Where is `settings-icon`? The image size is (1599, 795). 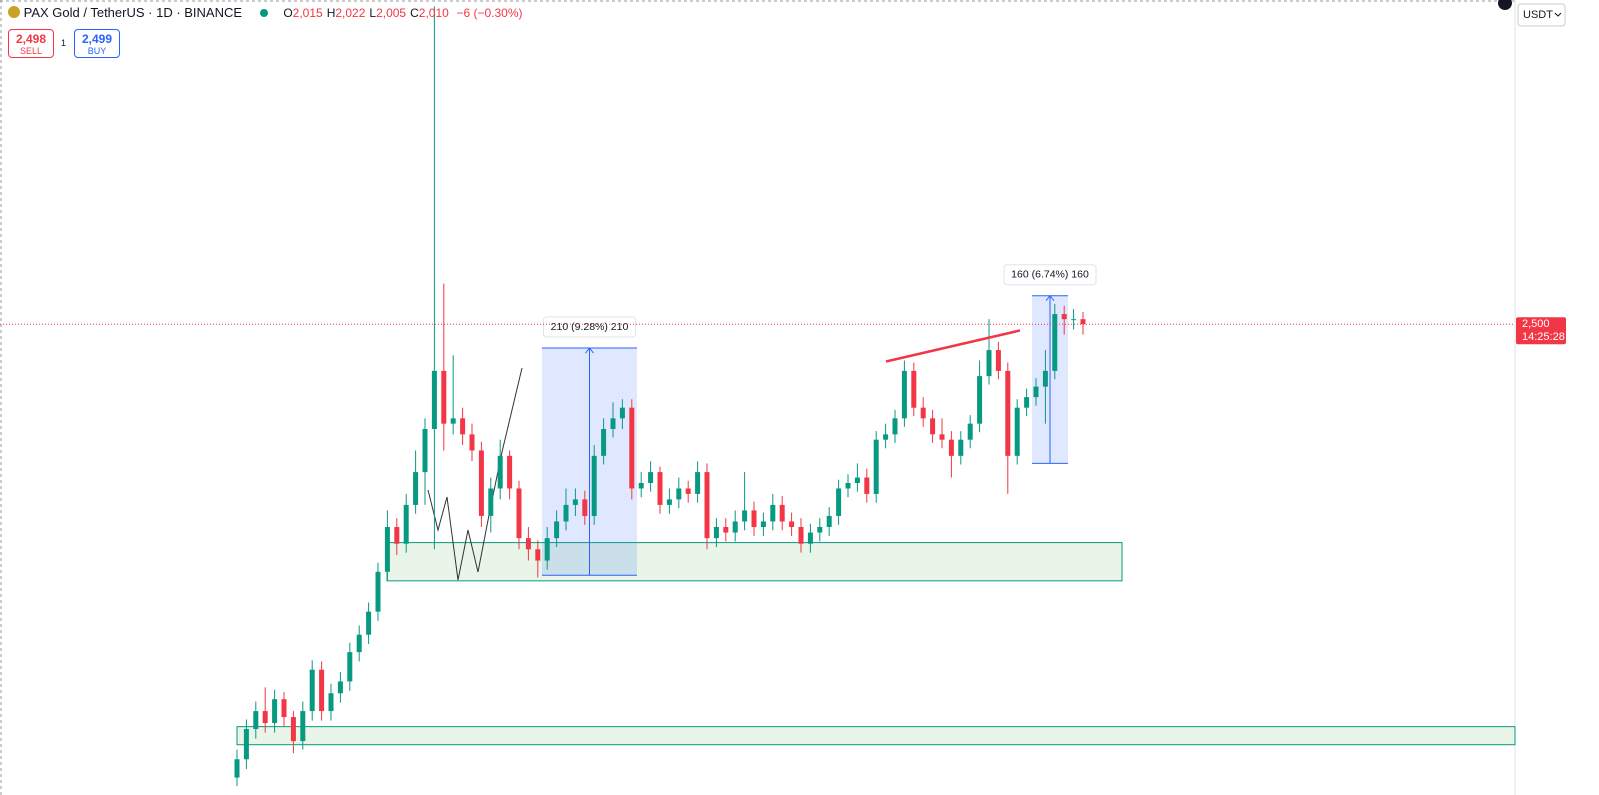 settings-icon is located at coordinates (1505, 5).